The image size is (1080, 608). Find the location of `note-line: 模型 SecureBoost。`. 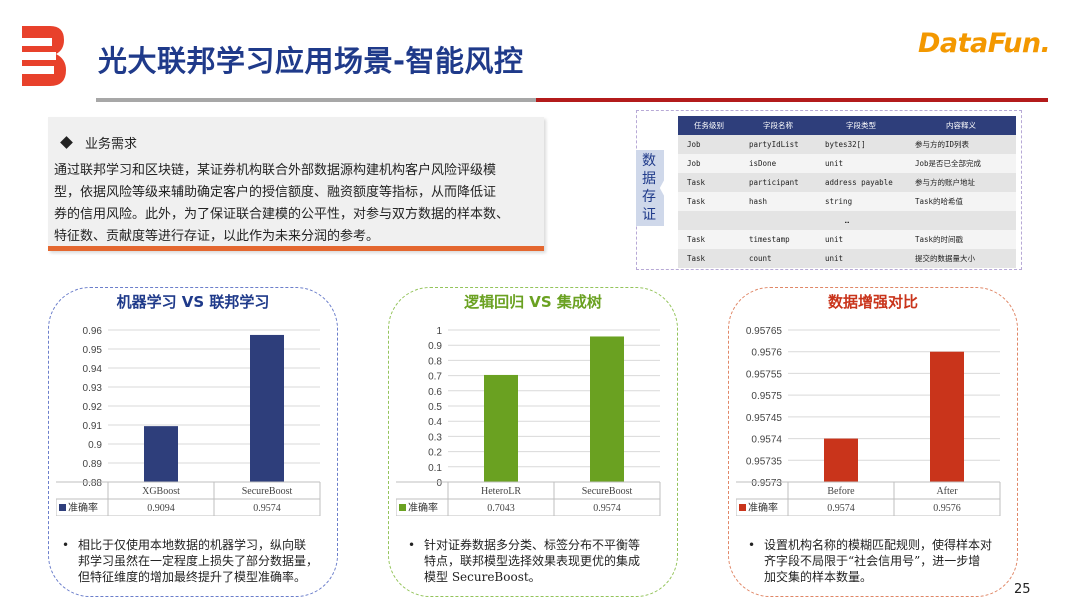

note-line: 模型 SecureBoost。 is located at coordinates (482, 577).